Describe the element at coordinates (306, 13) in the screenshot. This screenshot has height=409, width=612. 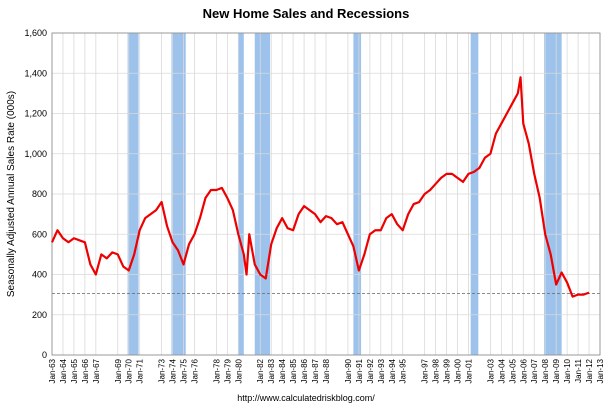
I see `chart-title: New Home Sales and Recessions` at that location.